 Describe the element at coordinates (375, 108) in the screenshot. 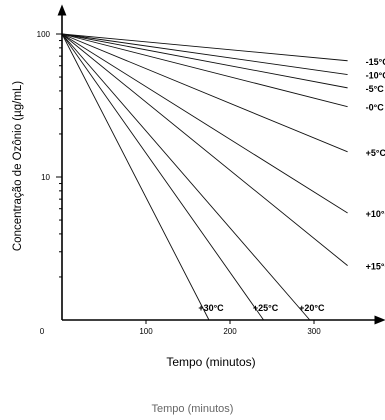

I see `series-label-3: -0°C` at that location.